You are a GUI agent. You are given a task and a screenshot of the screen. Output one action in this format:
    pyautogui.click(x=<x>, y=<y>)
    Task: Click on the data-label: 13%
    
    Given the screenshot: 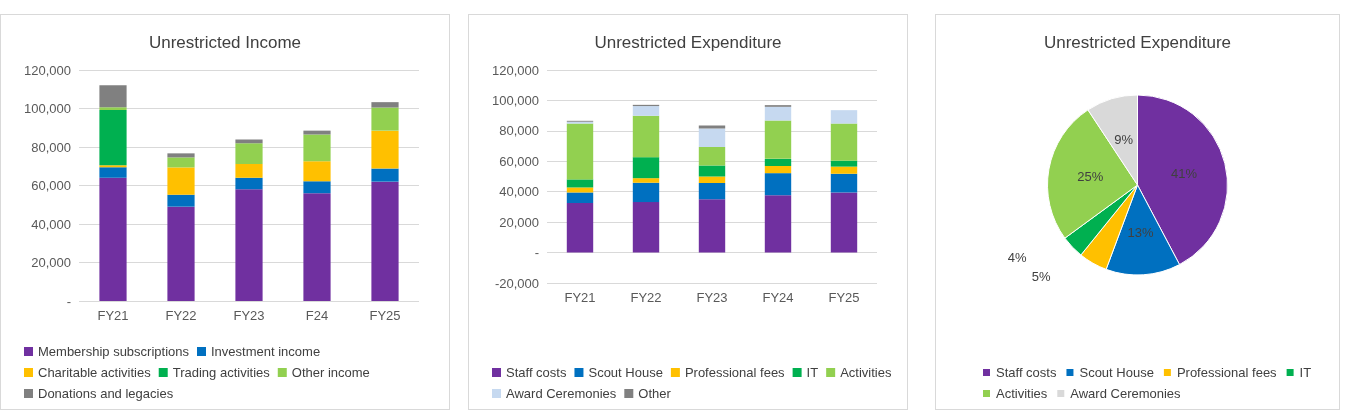 What is the action you would take?
    pyautogui.click(x=1141, y=233)
    